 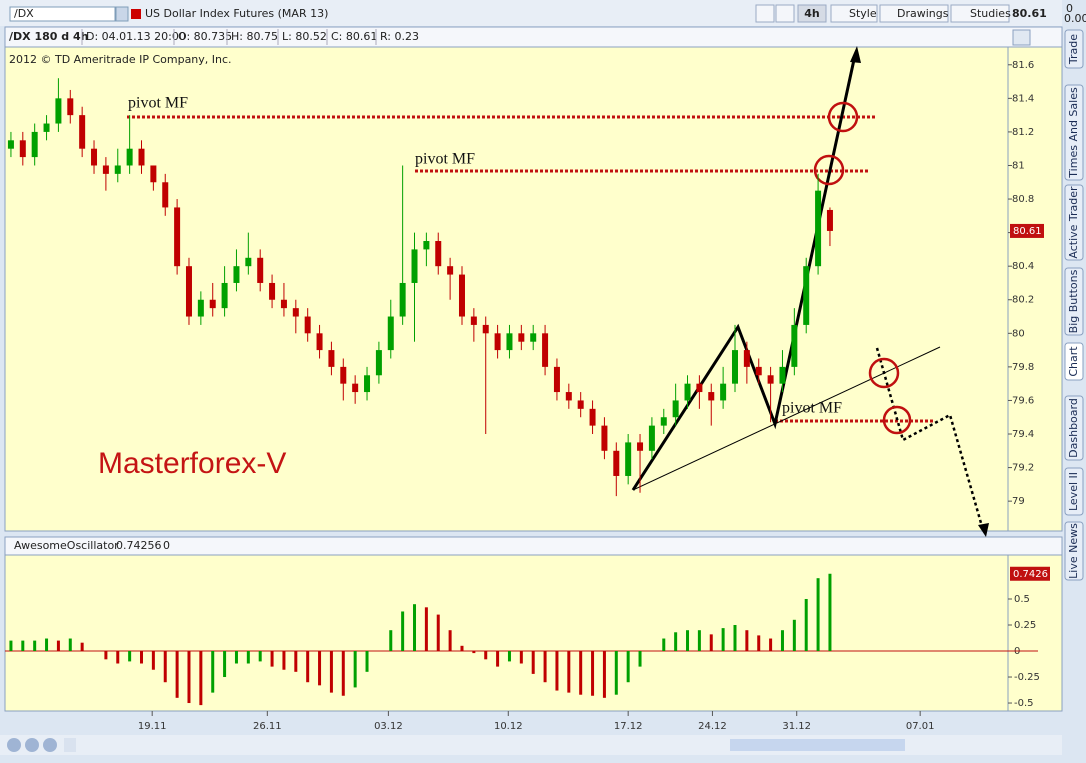 I want to click on studies-button, so click(x=980, y=13).